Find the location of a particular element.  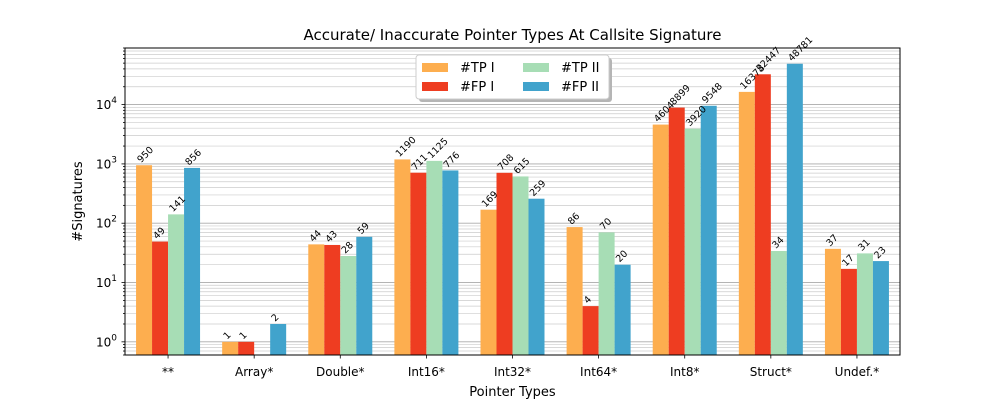

y-axis-label: #Signatures is located at coordinates (78, 201).